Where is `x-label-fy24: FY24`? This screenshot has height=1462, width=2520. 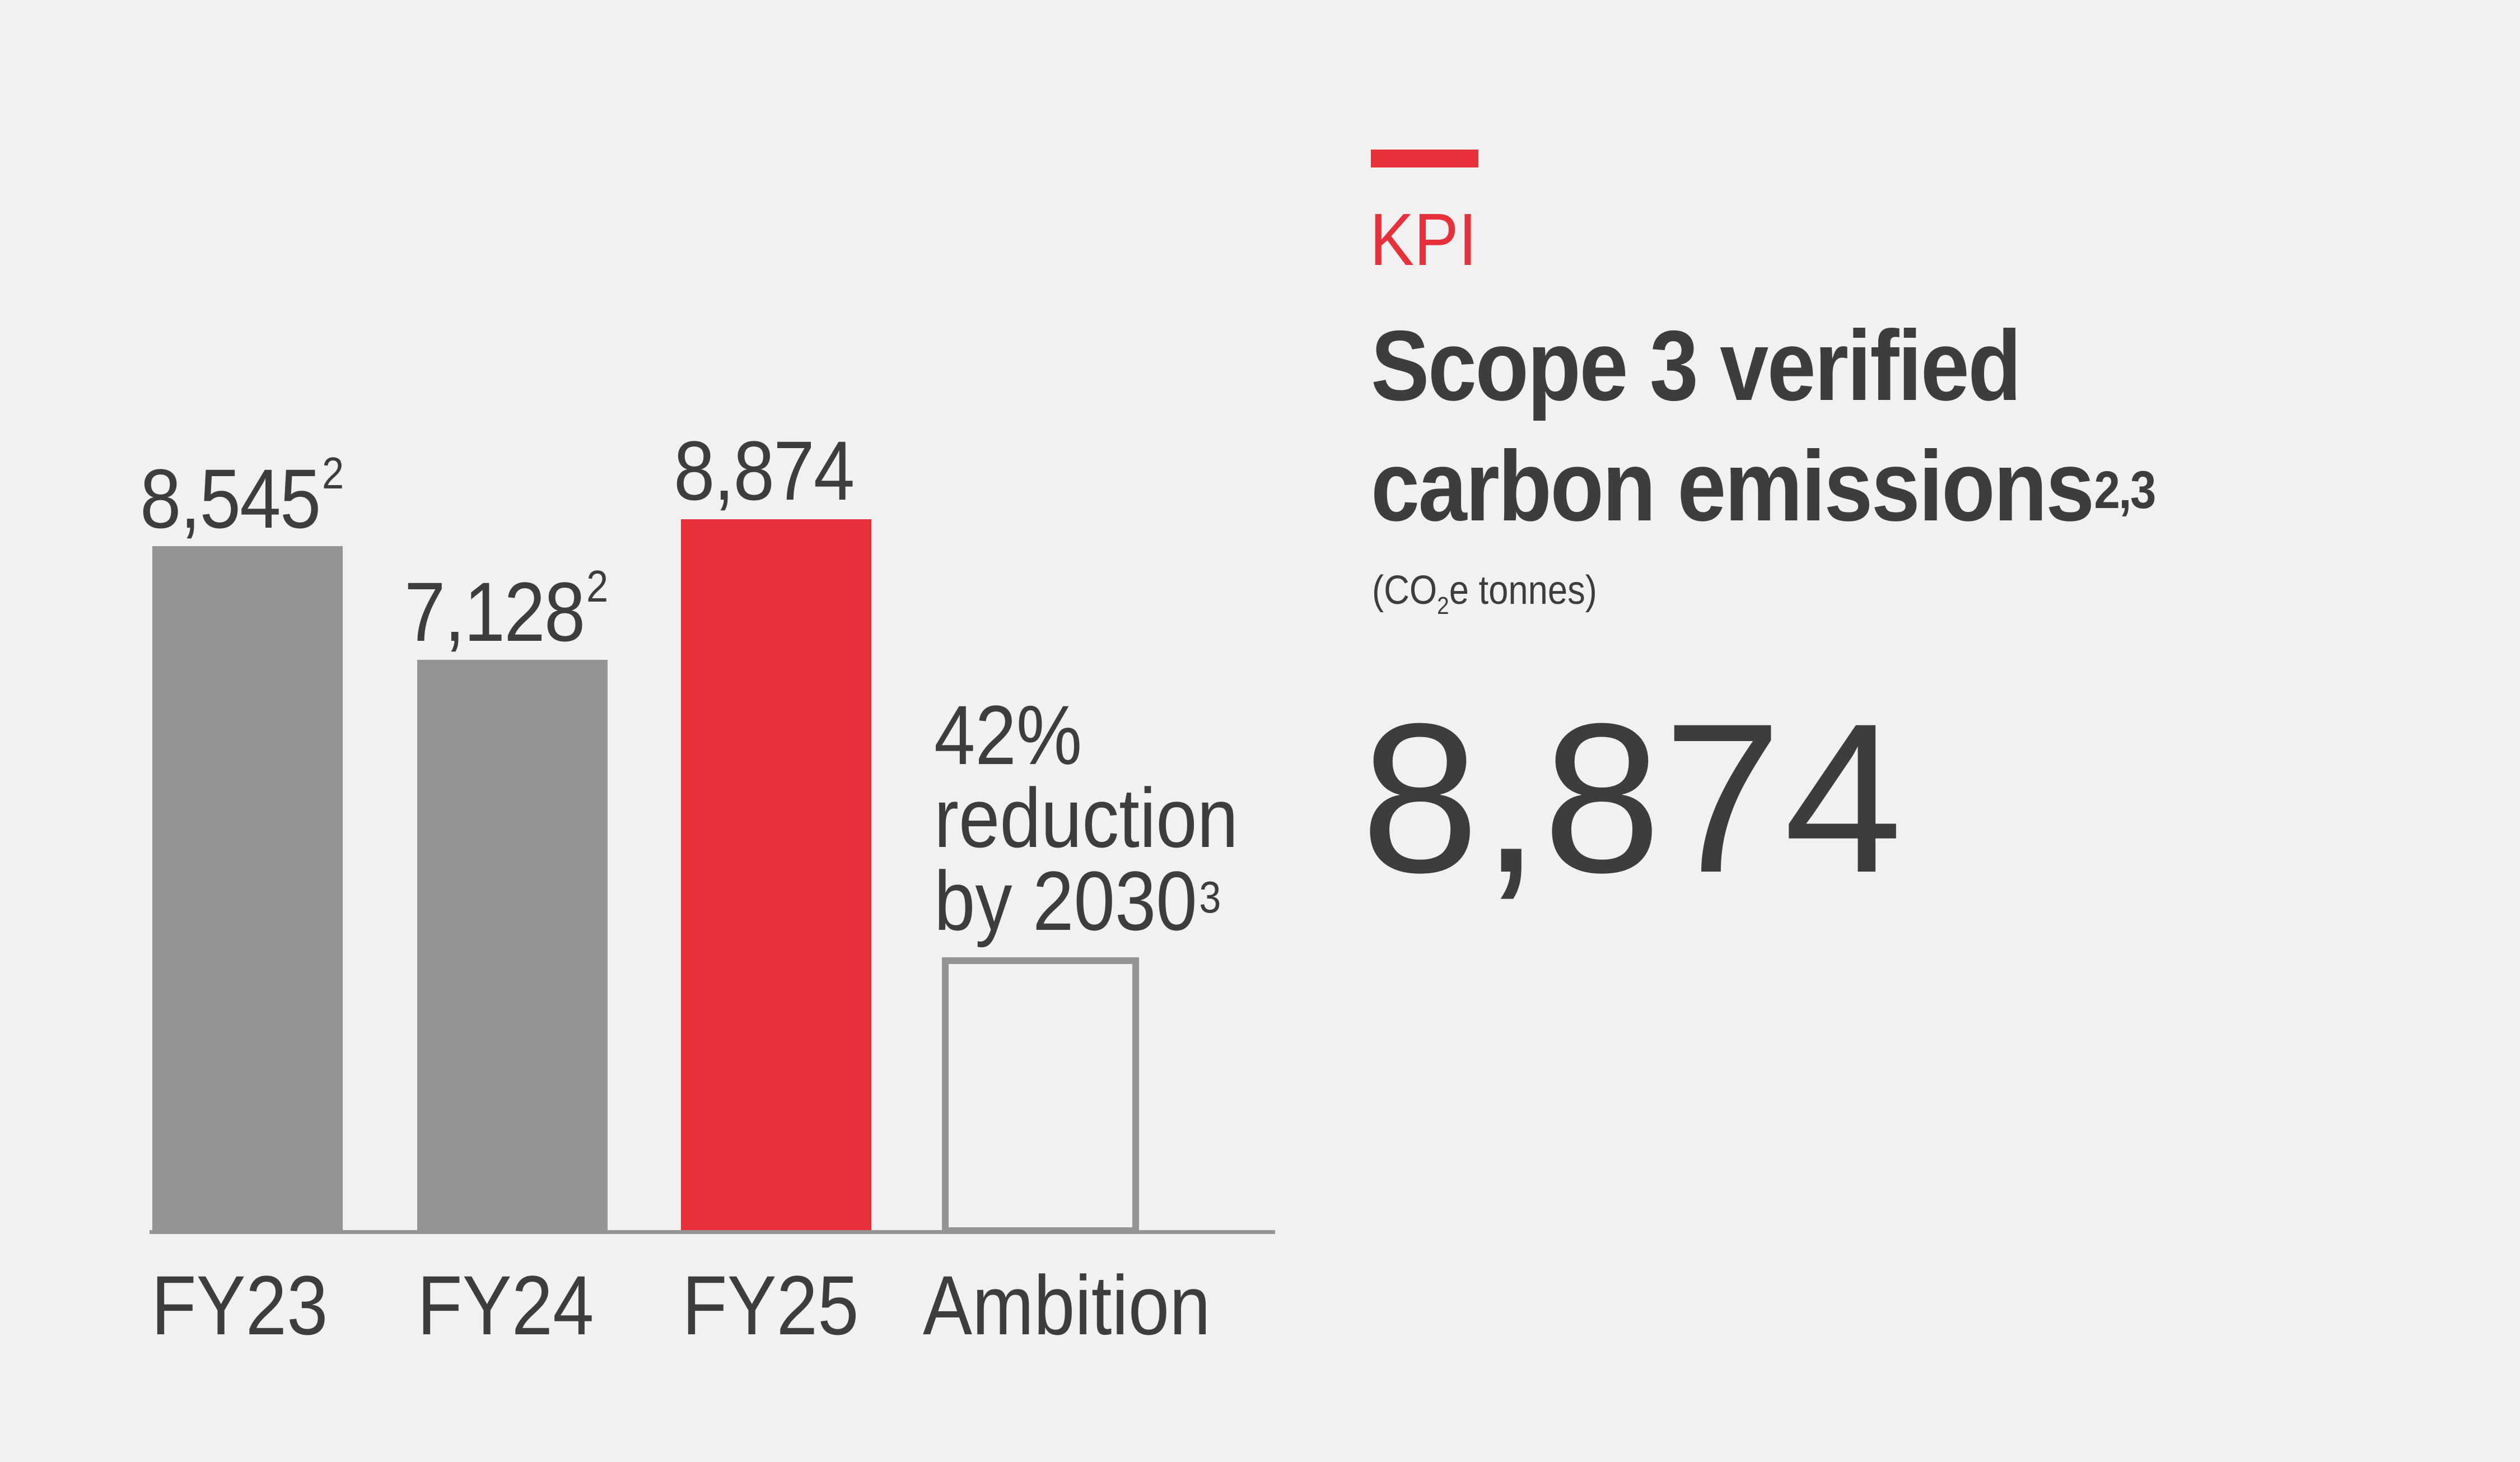
x-label-fy24: FY24 is located at coordinates (506, 1305).